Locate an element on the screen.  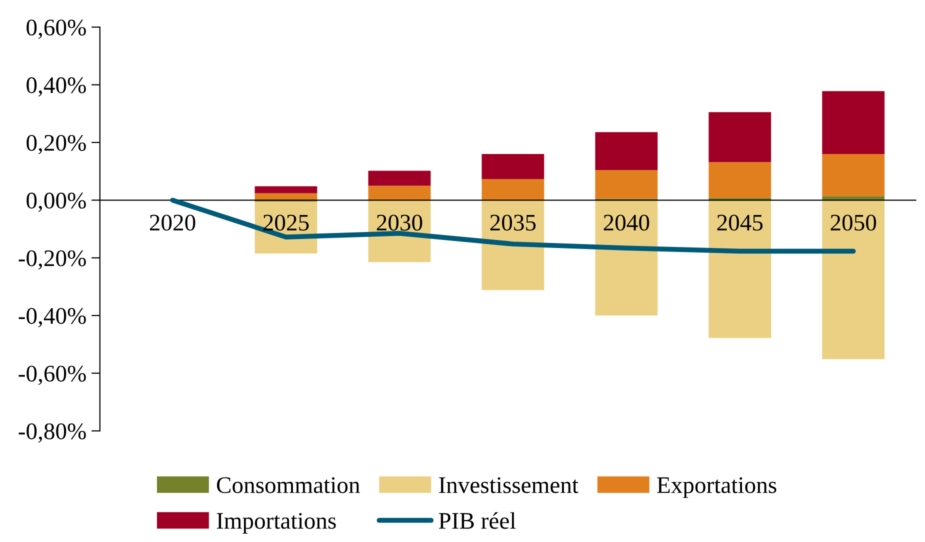
y-tick-label: 0,20% is located at coordinates (56, 144).